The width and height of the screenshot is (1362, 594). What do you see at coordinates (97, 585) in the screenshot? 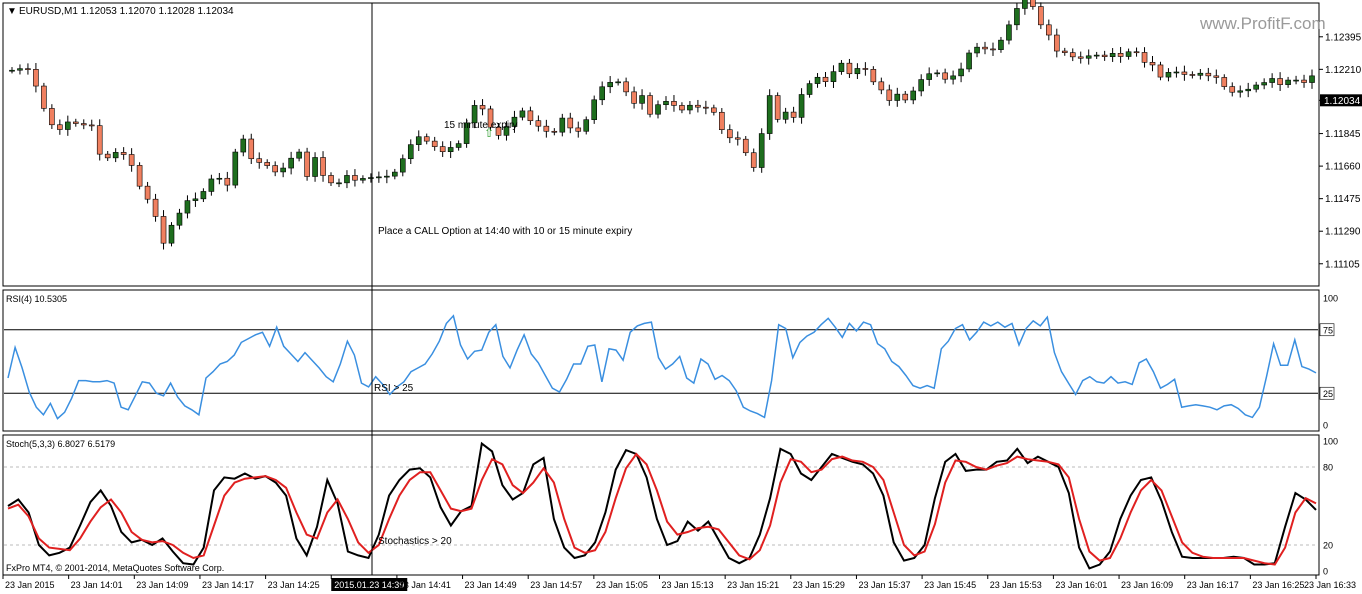
I see `time-tick-label: 23 Jan 14:01` at bounding box center [97, 585].